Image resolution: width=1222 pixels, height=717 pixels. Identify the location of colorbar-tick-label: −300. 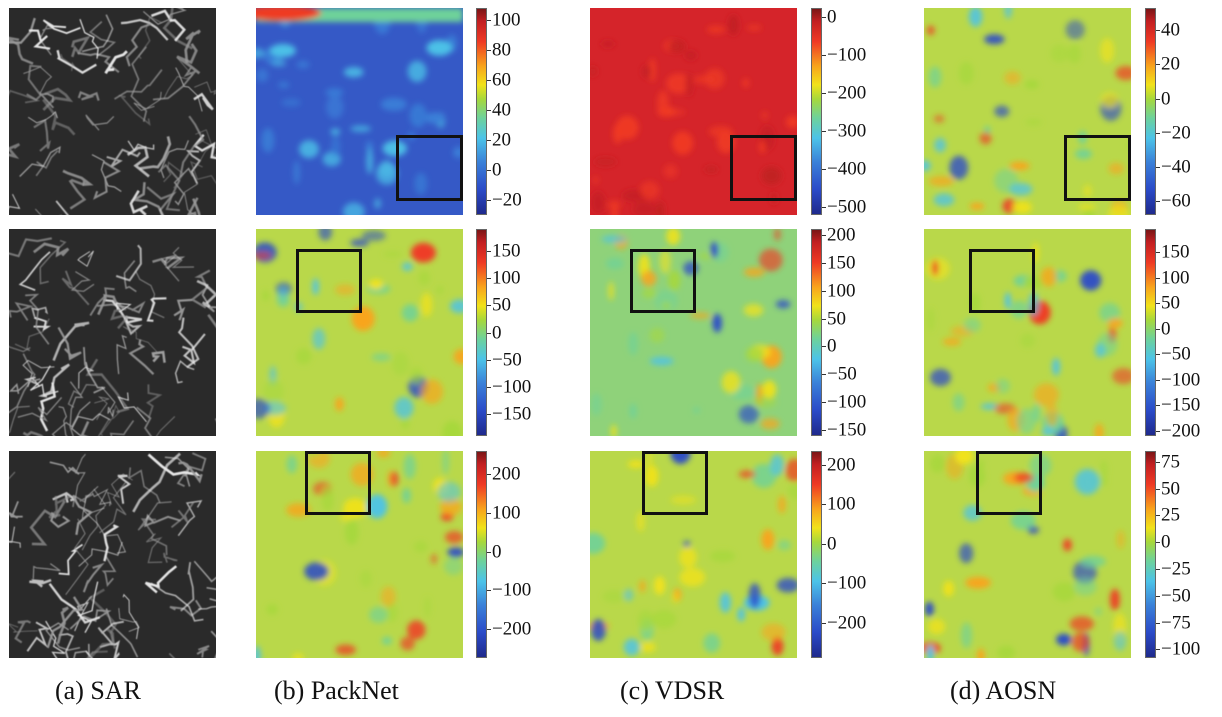
(847, 131).